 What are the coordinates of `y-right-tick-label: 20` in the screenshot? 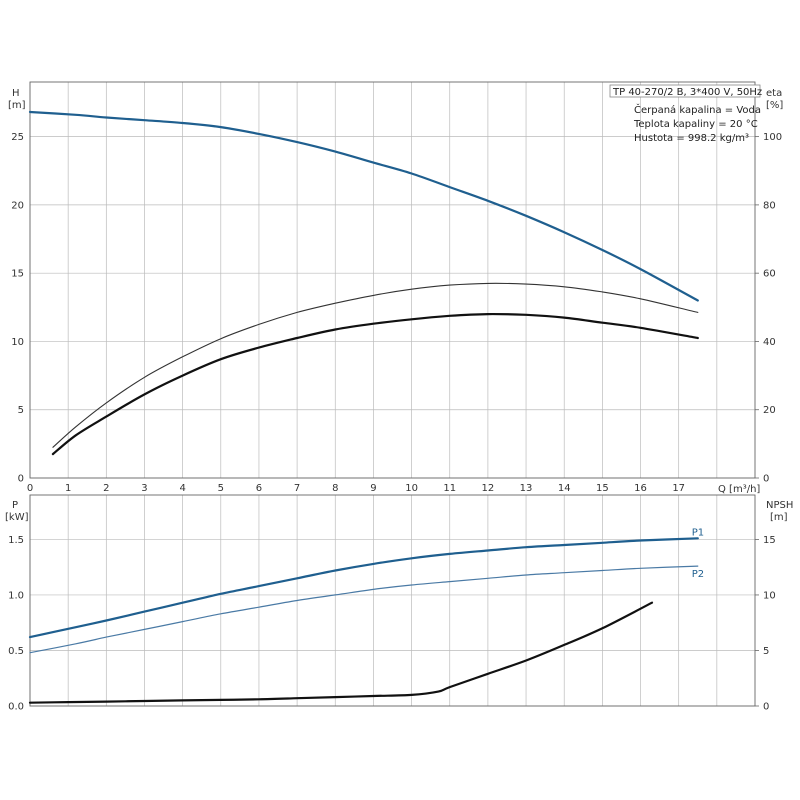 It's located at (769, 410).